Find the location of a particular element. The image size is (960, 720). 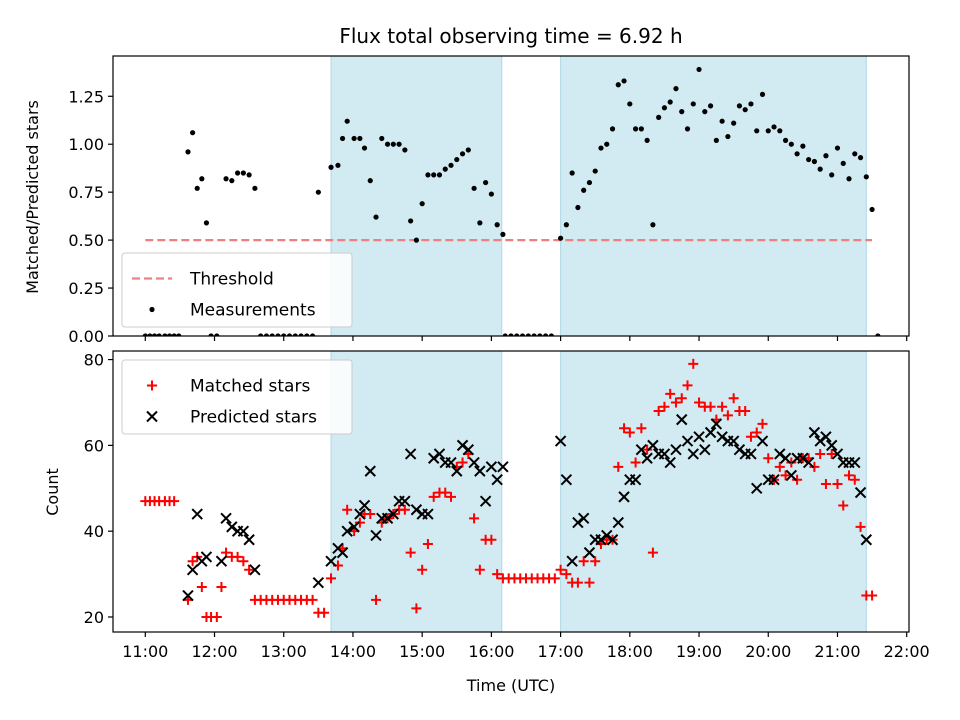

y-tick-label: 0.50 is located at coordinates (86, 240).